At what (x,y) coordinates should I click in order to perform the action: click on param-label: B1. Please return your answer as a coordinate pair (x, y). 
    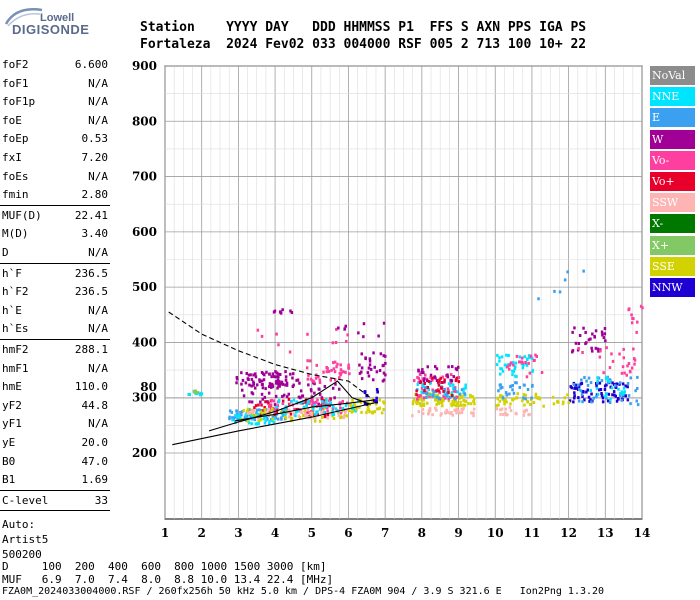
    Looking at the image, I should click on (9, 480).